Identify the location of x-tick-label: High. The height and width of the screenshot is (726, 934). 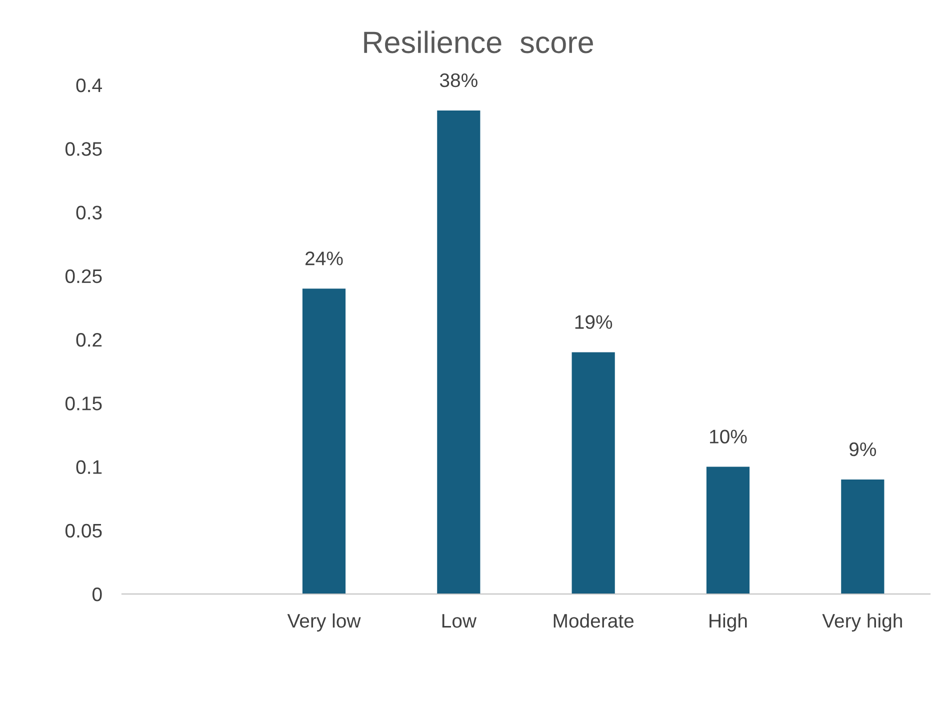
(728, 622).